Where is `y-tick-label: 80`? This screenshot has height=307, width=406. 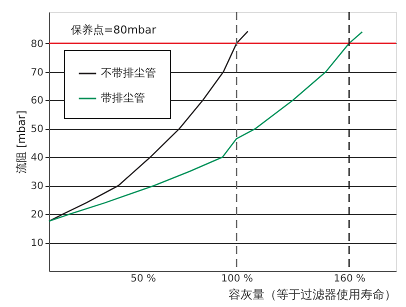 y-tick-label: 80 is located at coordinates (37, 44).